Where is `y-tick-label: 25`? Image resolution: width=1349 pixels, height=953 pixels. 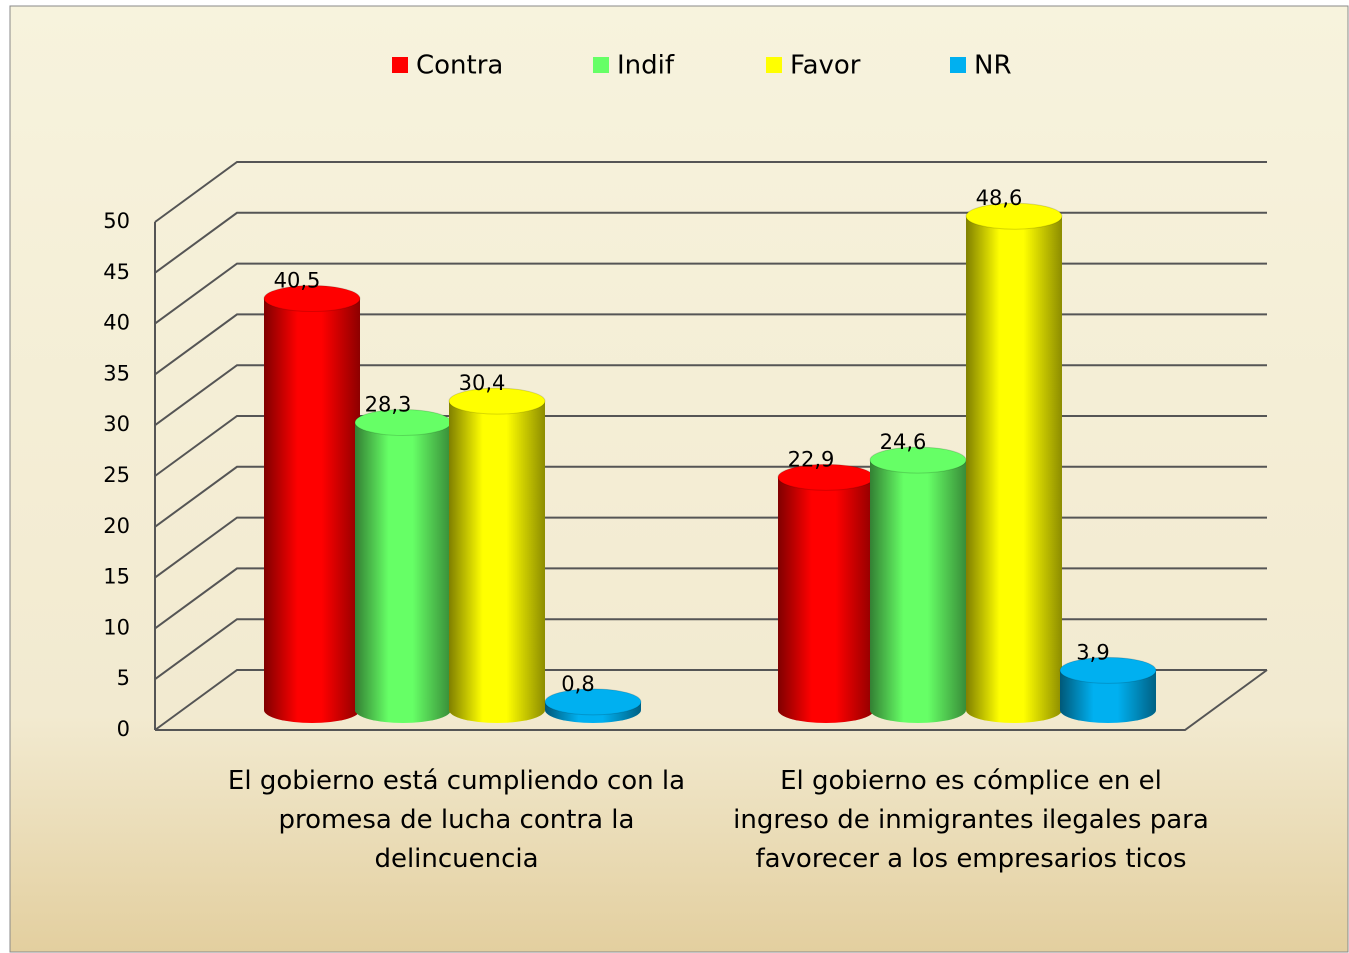 y-tick-label: 25 is located at coordinates (116, 475).